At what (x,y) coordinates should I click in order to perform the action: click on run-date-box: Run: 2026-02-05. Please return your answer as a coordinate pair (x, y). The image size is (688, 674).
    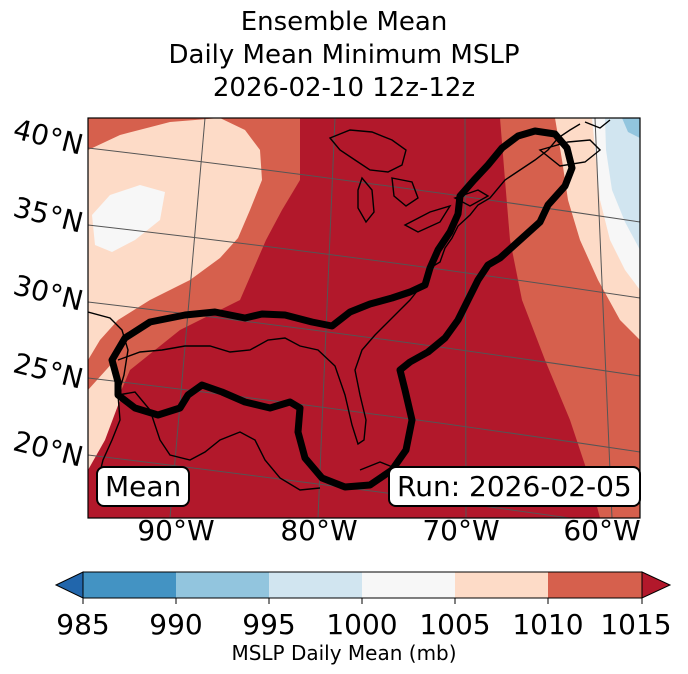
    Looking at the image, I should click on (514, 486).